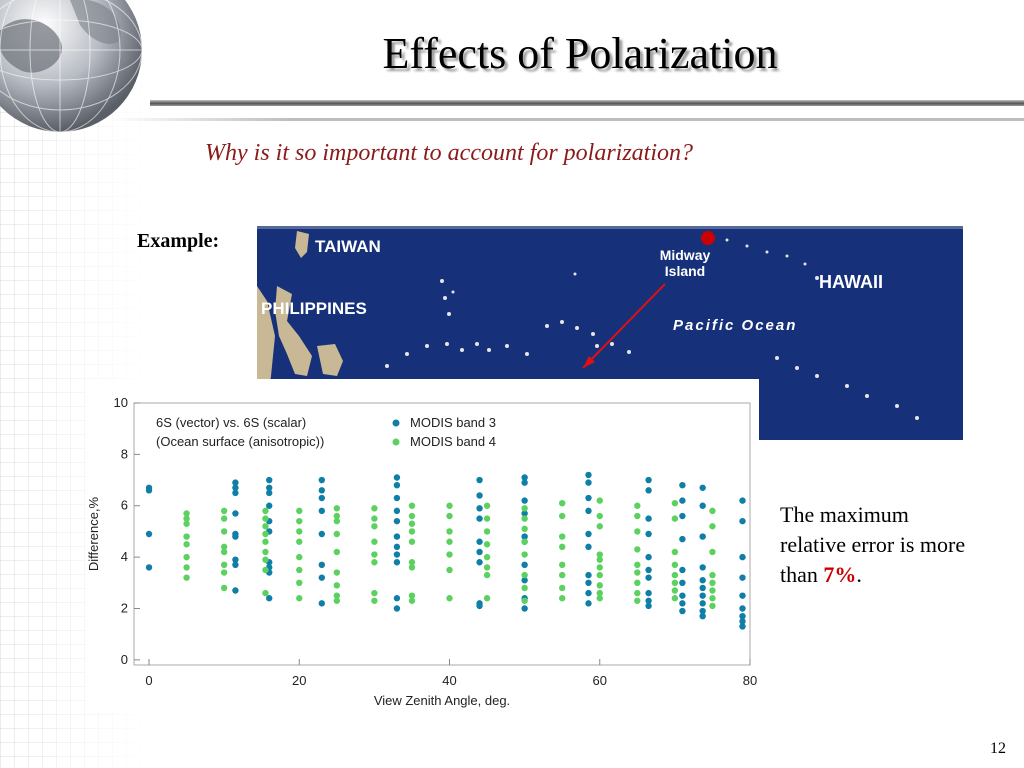 The image size is (1024, 768). I want to click on x-tick-label: 0, so click(148, 680).